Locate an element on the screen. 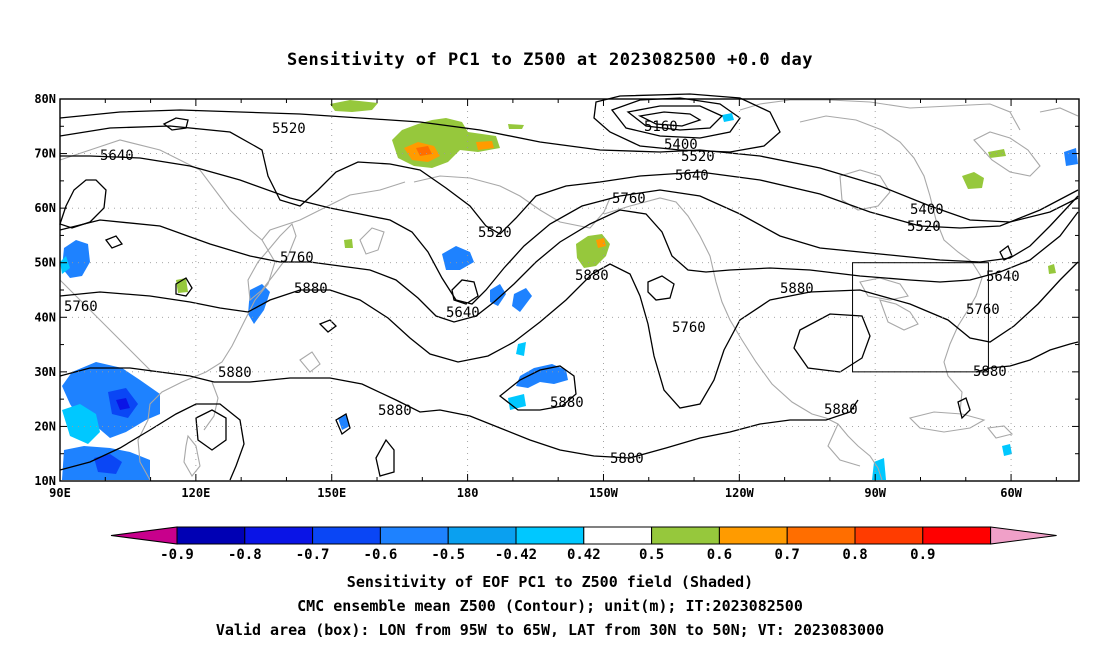 This screenshot has height=650, width=1100. colorbar-label: 0.7 is located at coordinates (787, 555).